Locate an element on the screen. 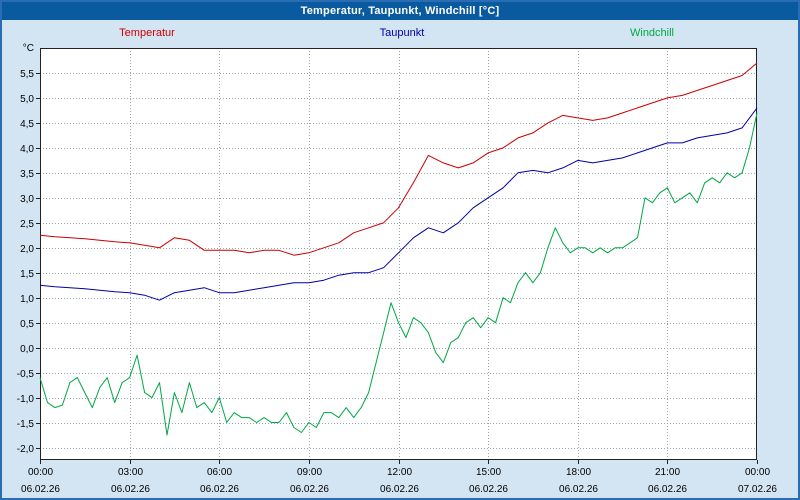 This screenshot has width=800, height=500. chart-title: Temperatur, Taupunkt, Windchill [°C] is located at coordinates (400, 11).